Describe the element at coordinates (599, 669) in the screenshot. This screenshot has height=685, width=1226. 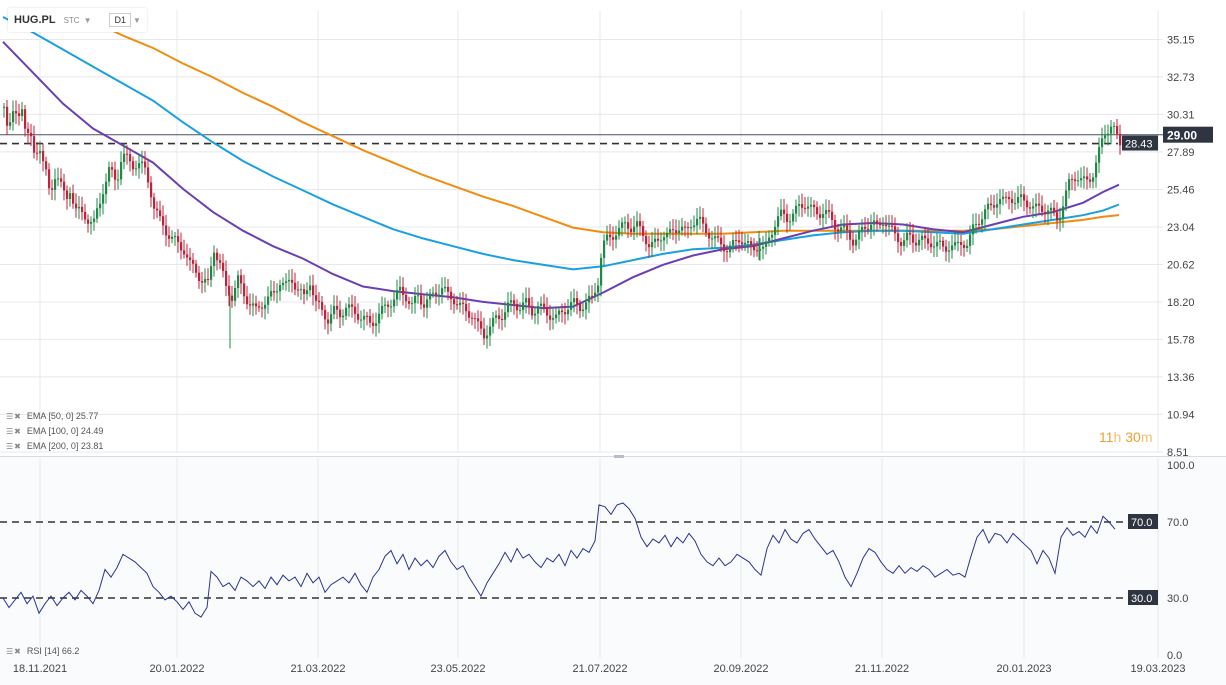
I see `x-tick-label: 21.07.2022` at that location.